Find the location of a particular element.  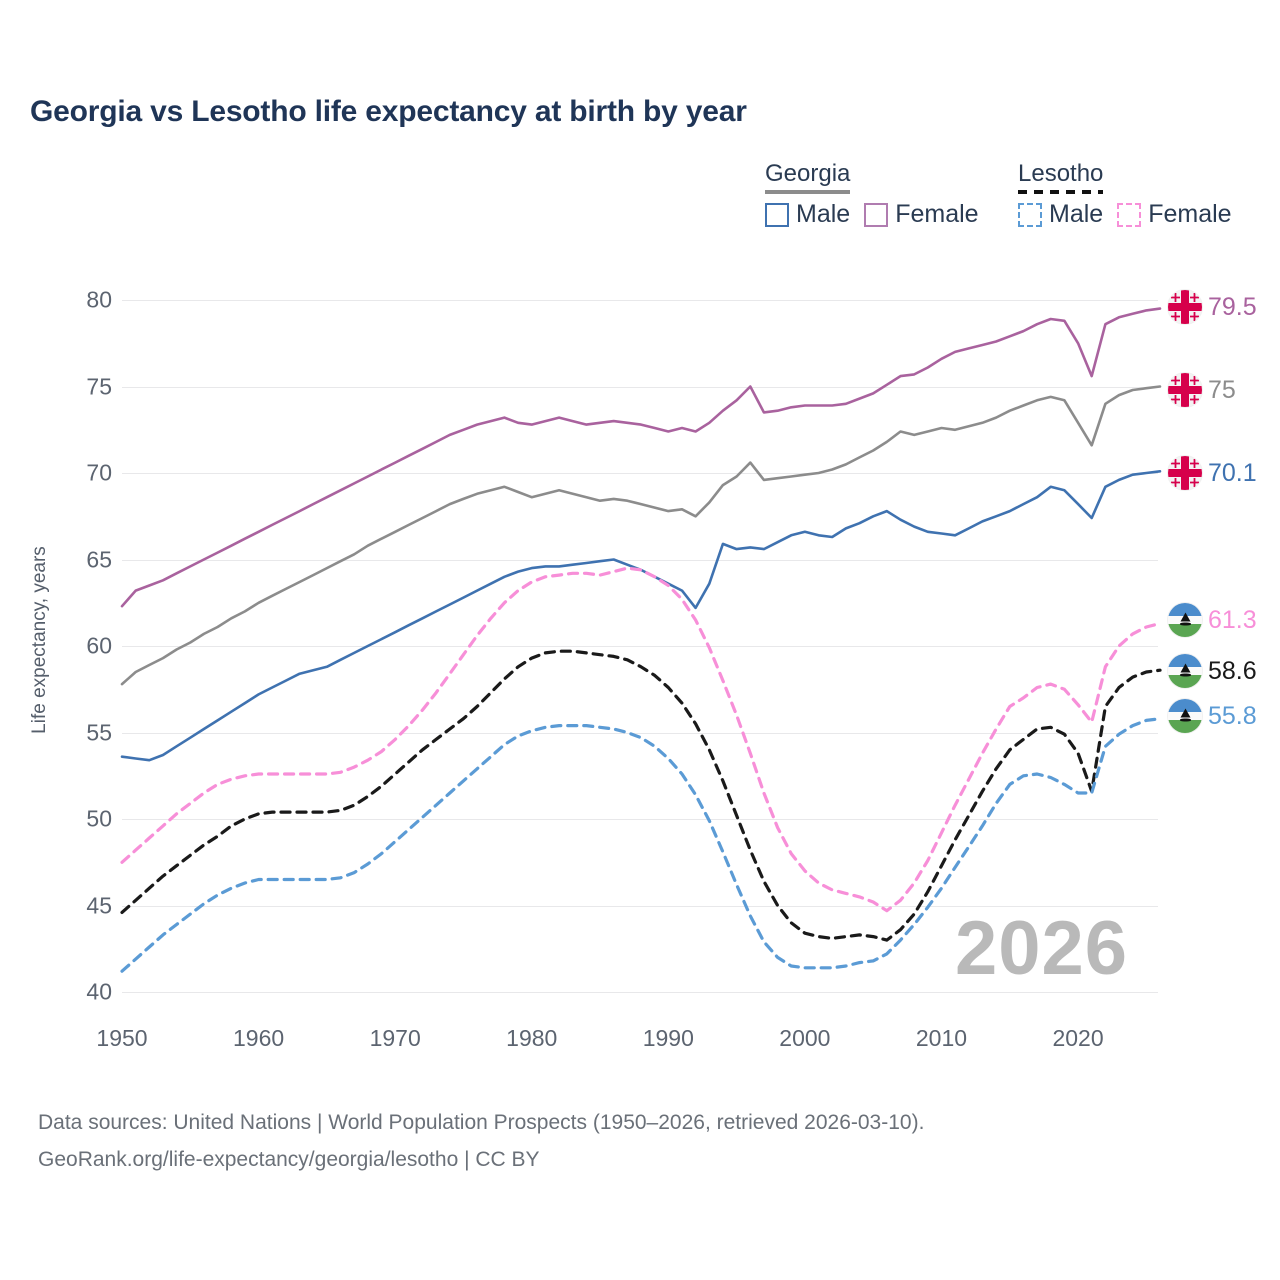

series-end-label: 58.6 is located at coordinates (1212, 671).